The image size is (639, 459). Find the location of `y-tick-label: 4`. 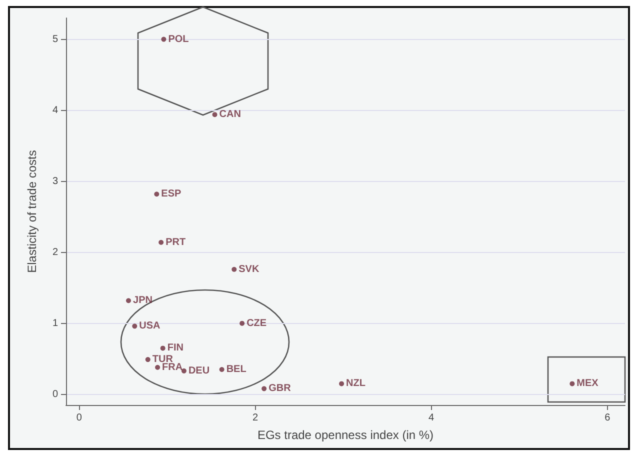

y-tick-label: 4 is located at coordinates (55, 110).